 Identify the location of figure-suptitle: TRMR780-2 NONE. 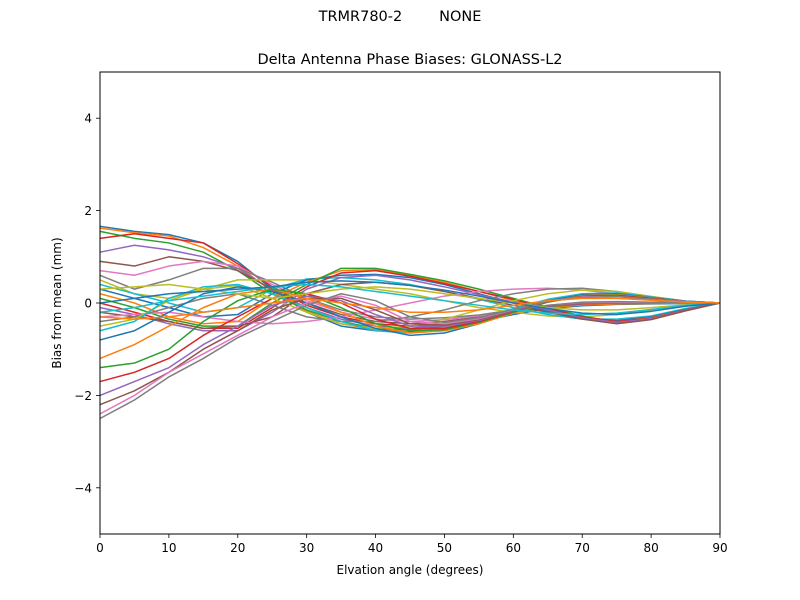
(400, 17).